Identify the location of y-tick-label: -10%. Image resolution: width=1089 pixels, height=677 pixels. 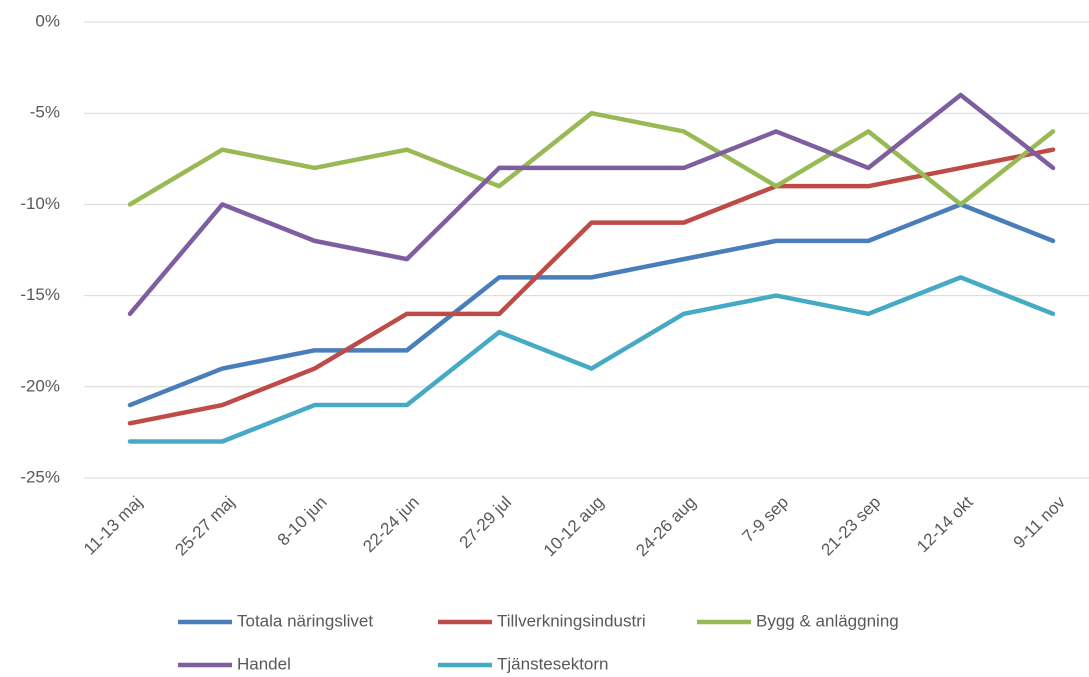
(40, 203).